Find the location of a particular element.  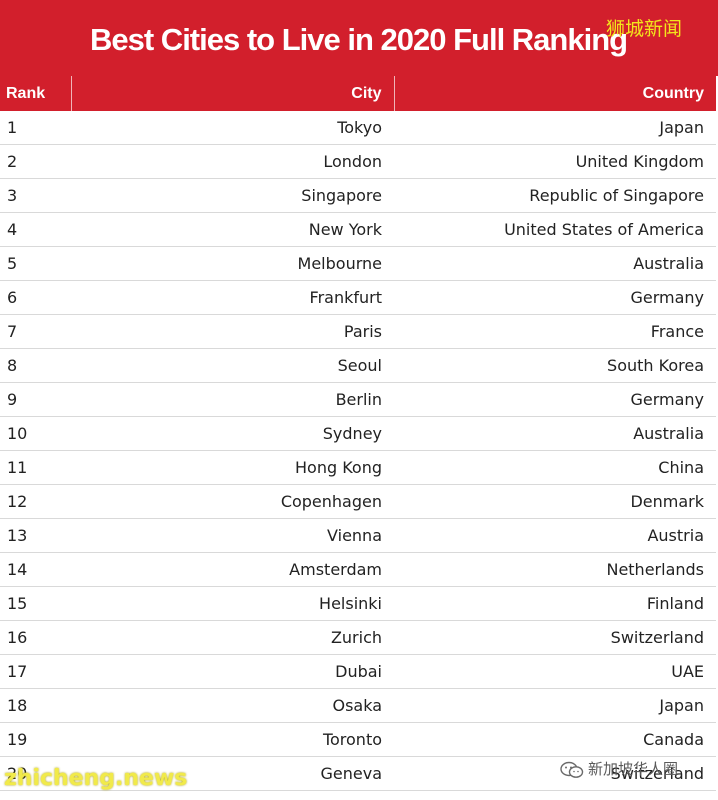

table-row: 10 Sydney Australia is located at coordinates (358, 433).